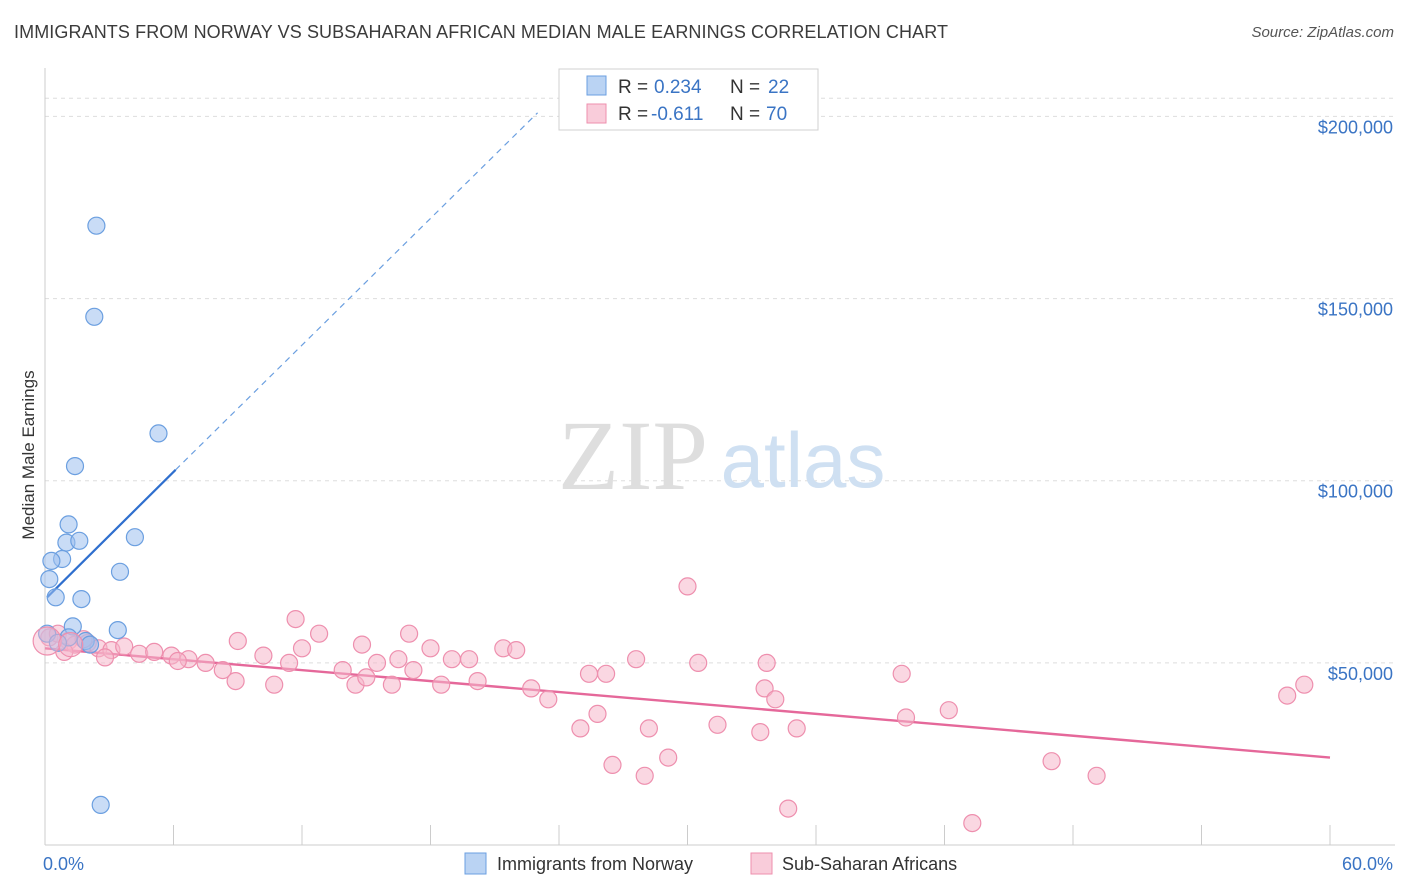  I want to click on y-tick-labels: $50,000 $100,000 $150,000 $200,000, so click(1355, 400).